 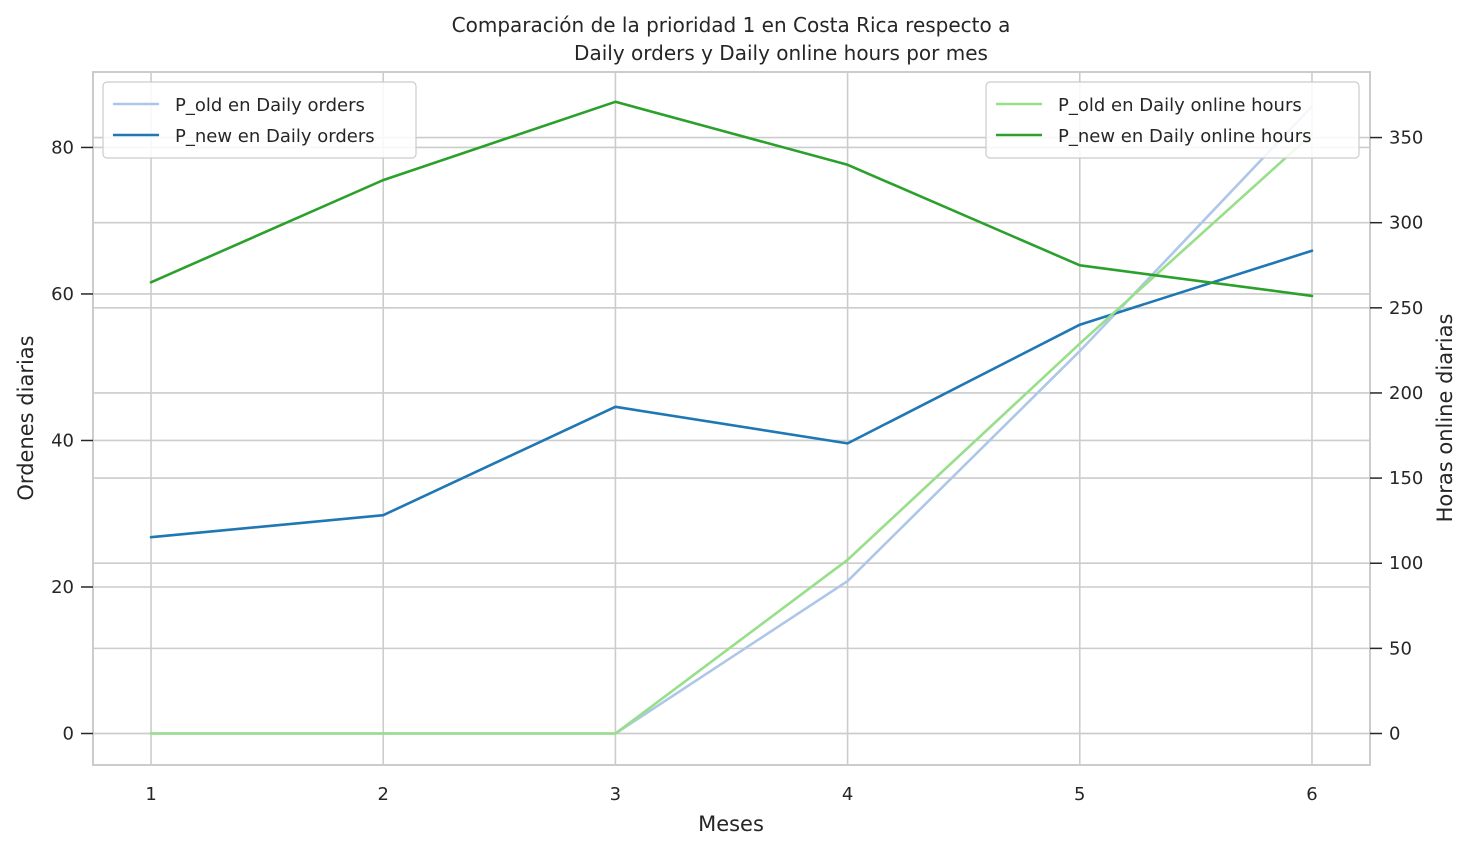 I want to click on y-left-tick-label: 60, so click(x=62, y=294).